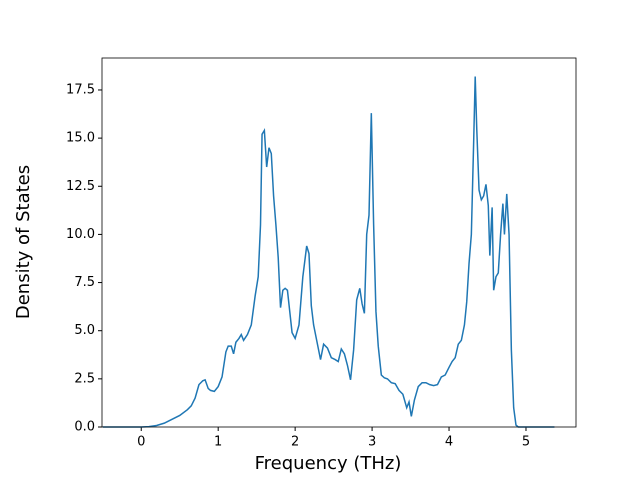 The image size is (640, 480). Describe the element at coordinates (84, 378) in the screenshot. I see `y-tick-label: 2.5` at that location.